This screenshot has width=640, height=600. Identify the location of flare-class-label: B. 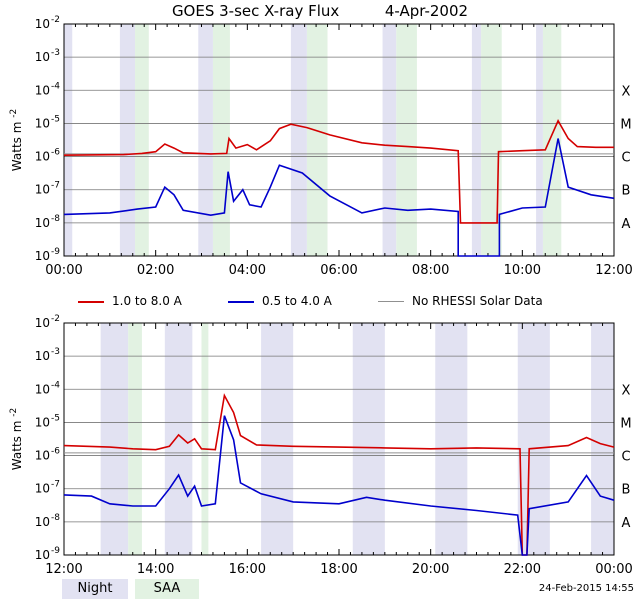
(626, 490).